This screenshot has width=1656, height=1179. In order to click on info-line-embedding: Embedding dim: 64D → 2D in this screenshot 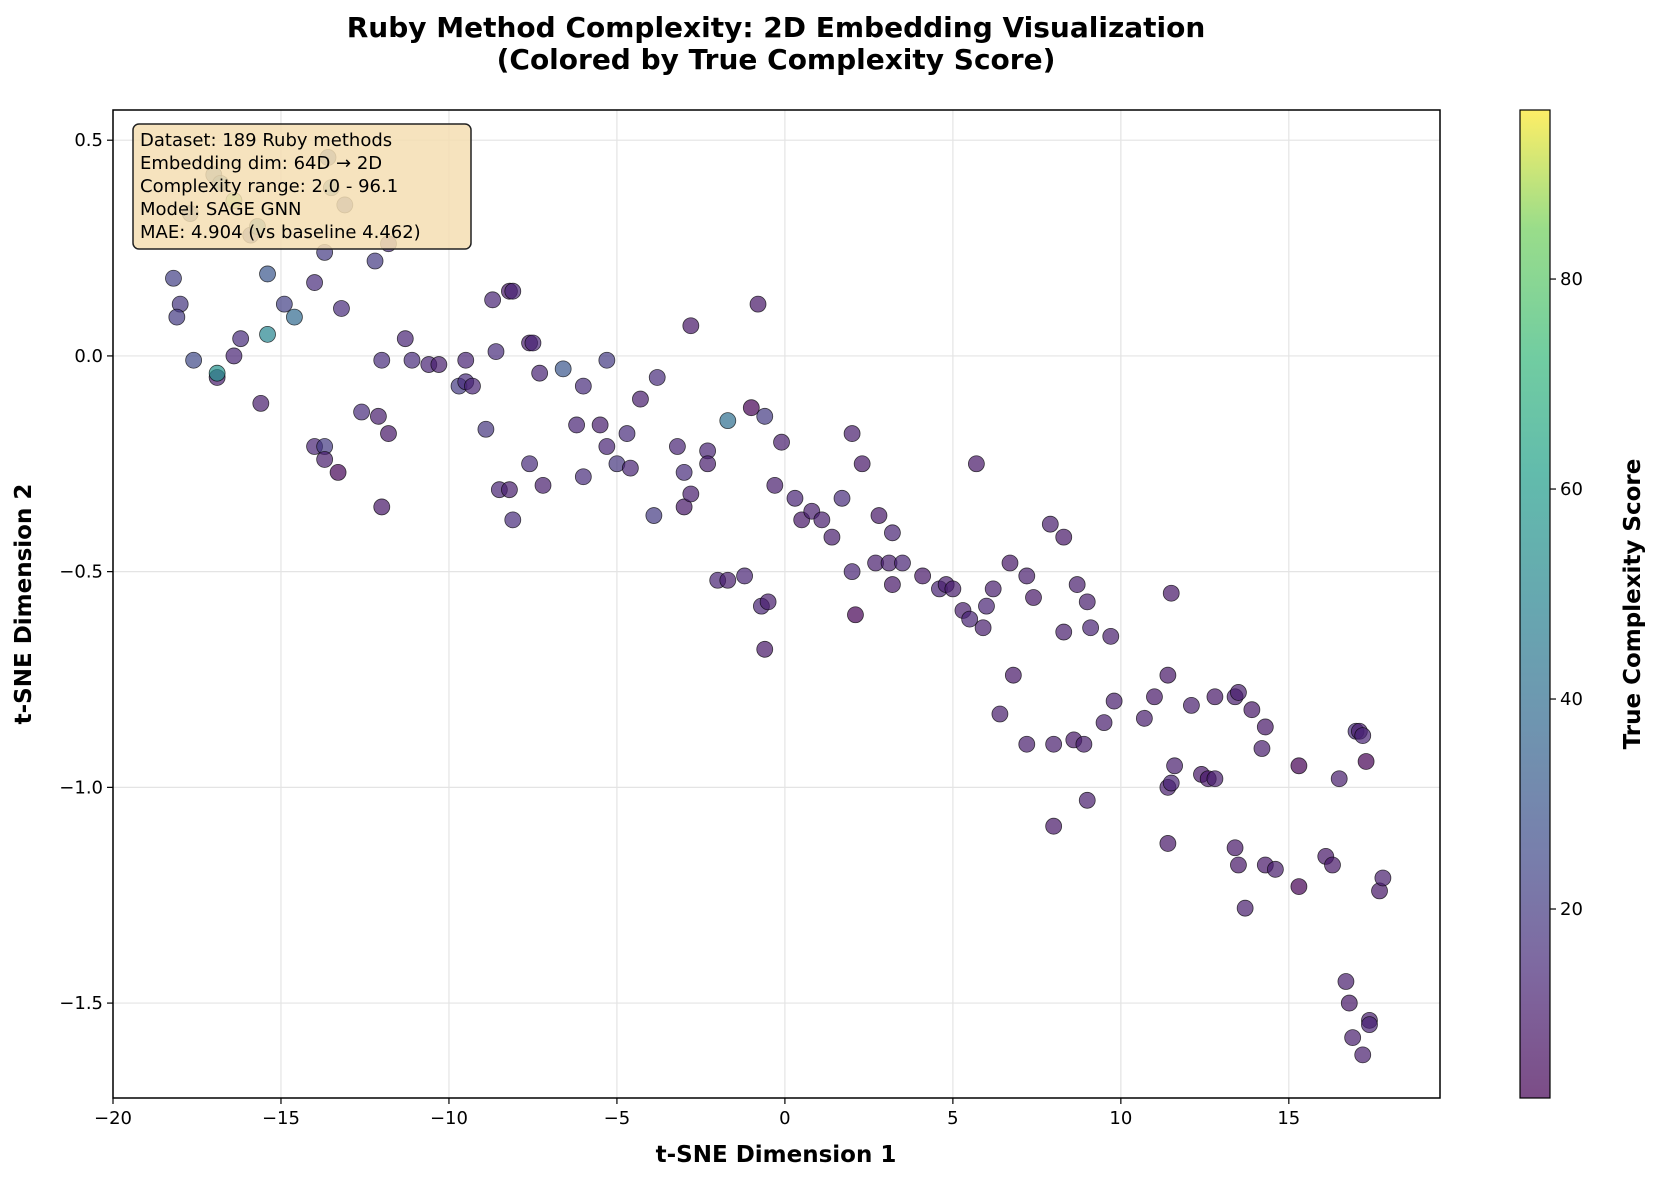, I will do `click(261, 163)`.